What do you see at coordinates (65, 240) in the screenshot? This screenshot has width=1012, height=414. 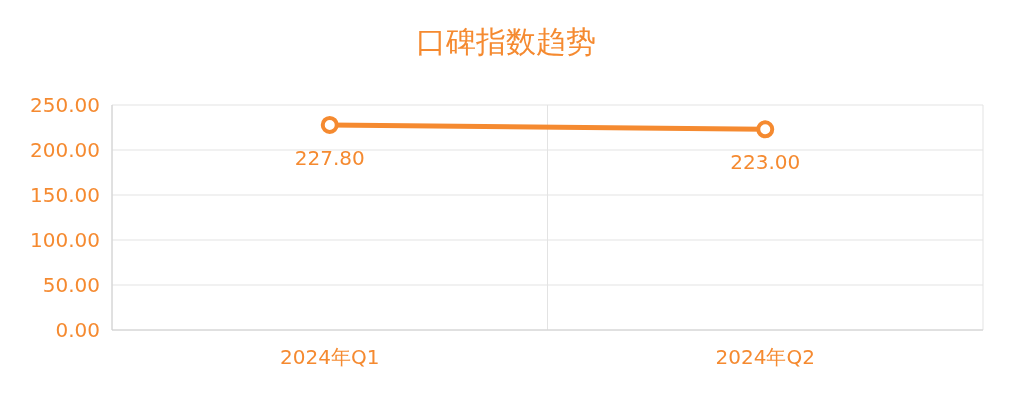 I see `y-tick-label: 100.00` at bounding box center [65, 240].